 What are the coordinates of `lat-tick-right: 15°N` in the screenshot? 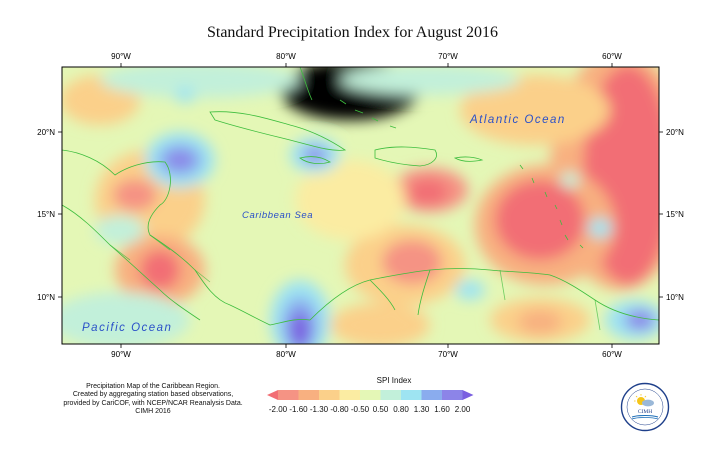 It's located at (675, 214).